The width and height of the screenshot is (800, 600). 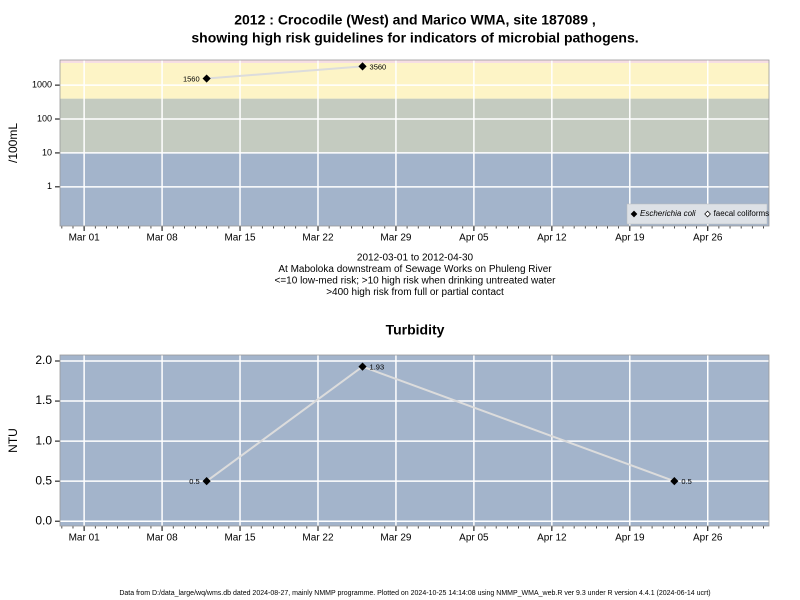 I want to click on y-tick-label: 1.5, so click(x=43, y=400).